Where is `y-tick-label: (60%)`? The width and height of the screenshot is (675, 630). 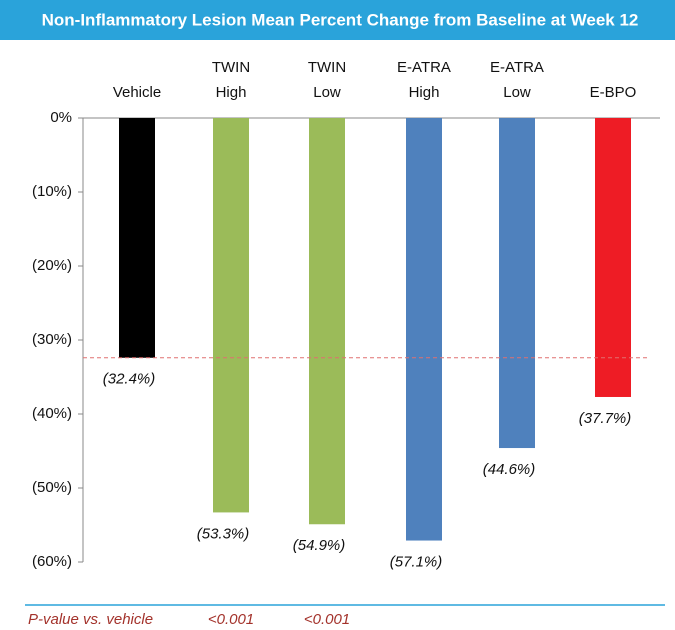
y-tick-label: (60%) is located at coordinates (52, 561).